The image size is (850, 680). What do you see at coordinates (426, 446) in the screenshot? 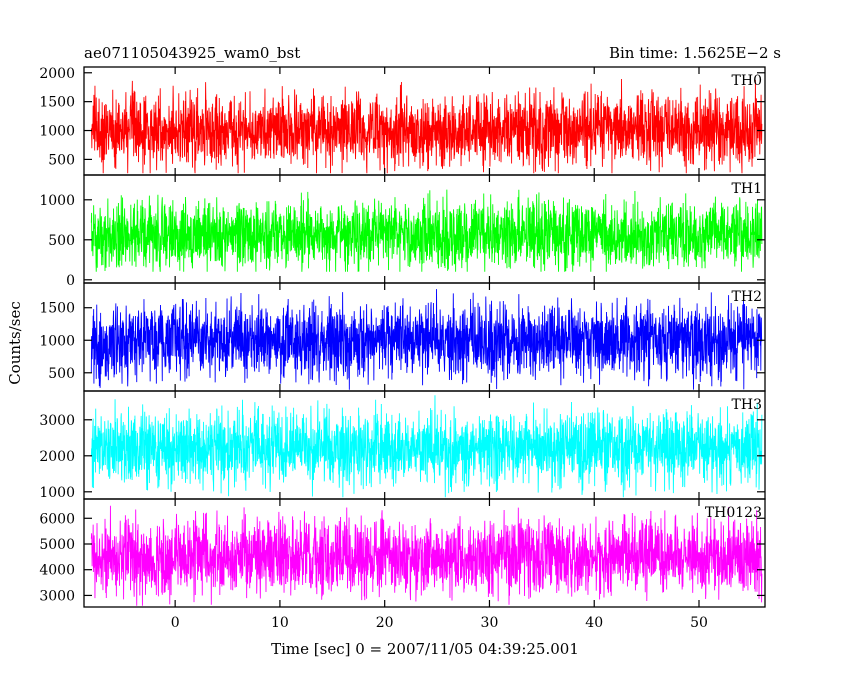
I see `series-line-th3` at bounding box center [426, 446].